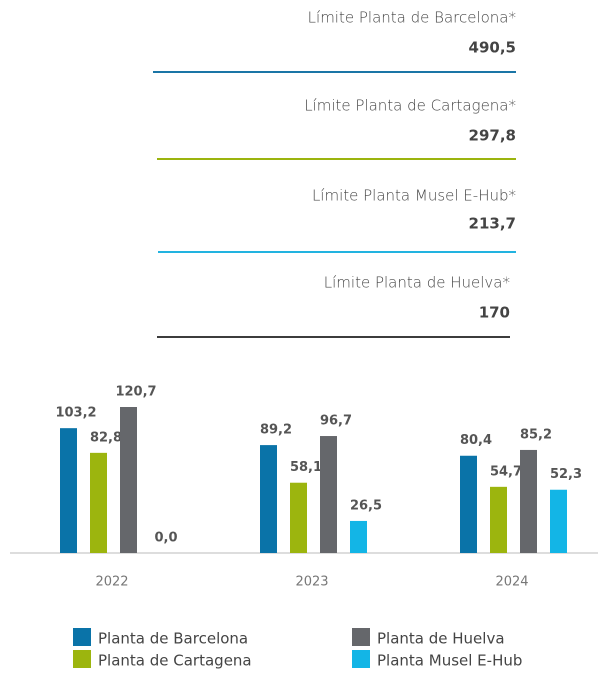 Image resolution: width=614 pixels, height=677 pixels. What do you see at coordinates (492, 48) in the screenshot?
I see `limit-value: 490,5` at bounding box center [492, 48].